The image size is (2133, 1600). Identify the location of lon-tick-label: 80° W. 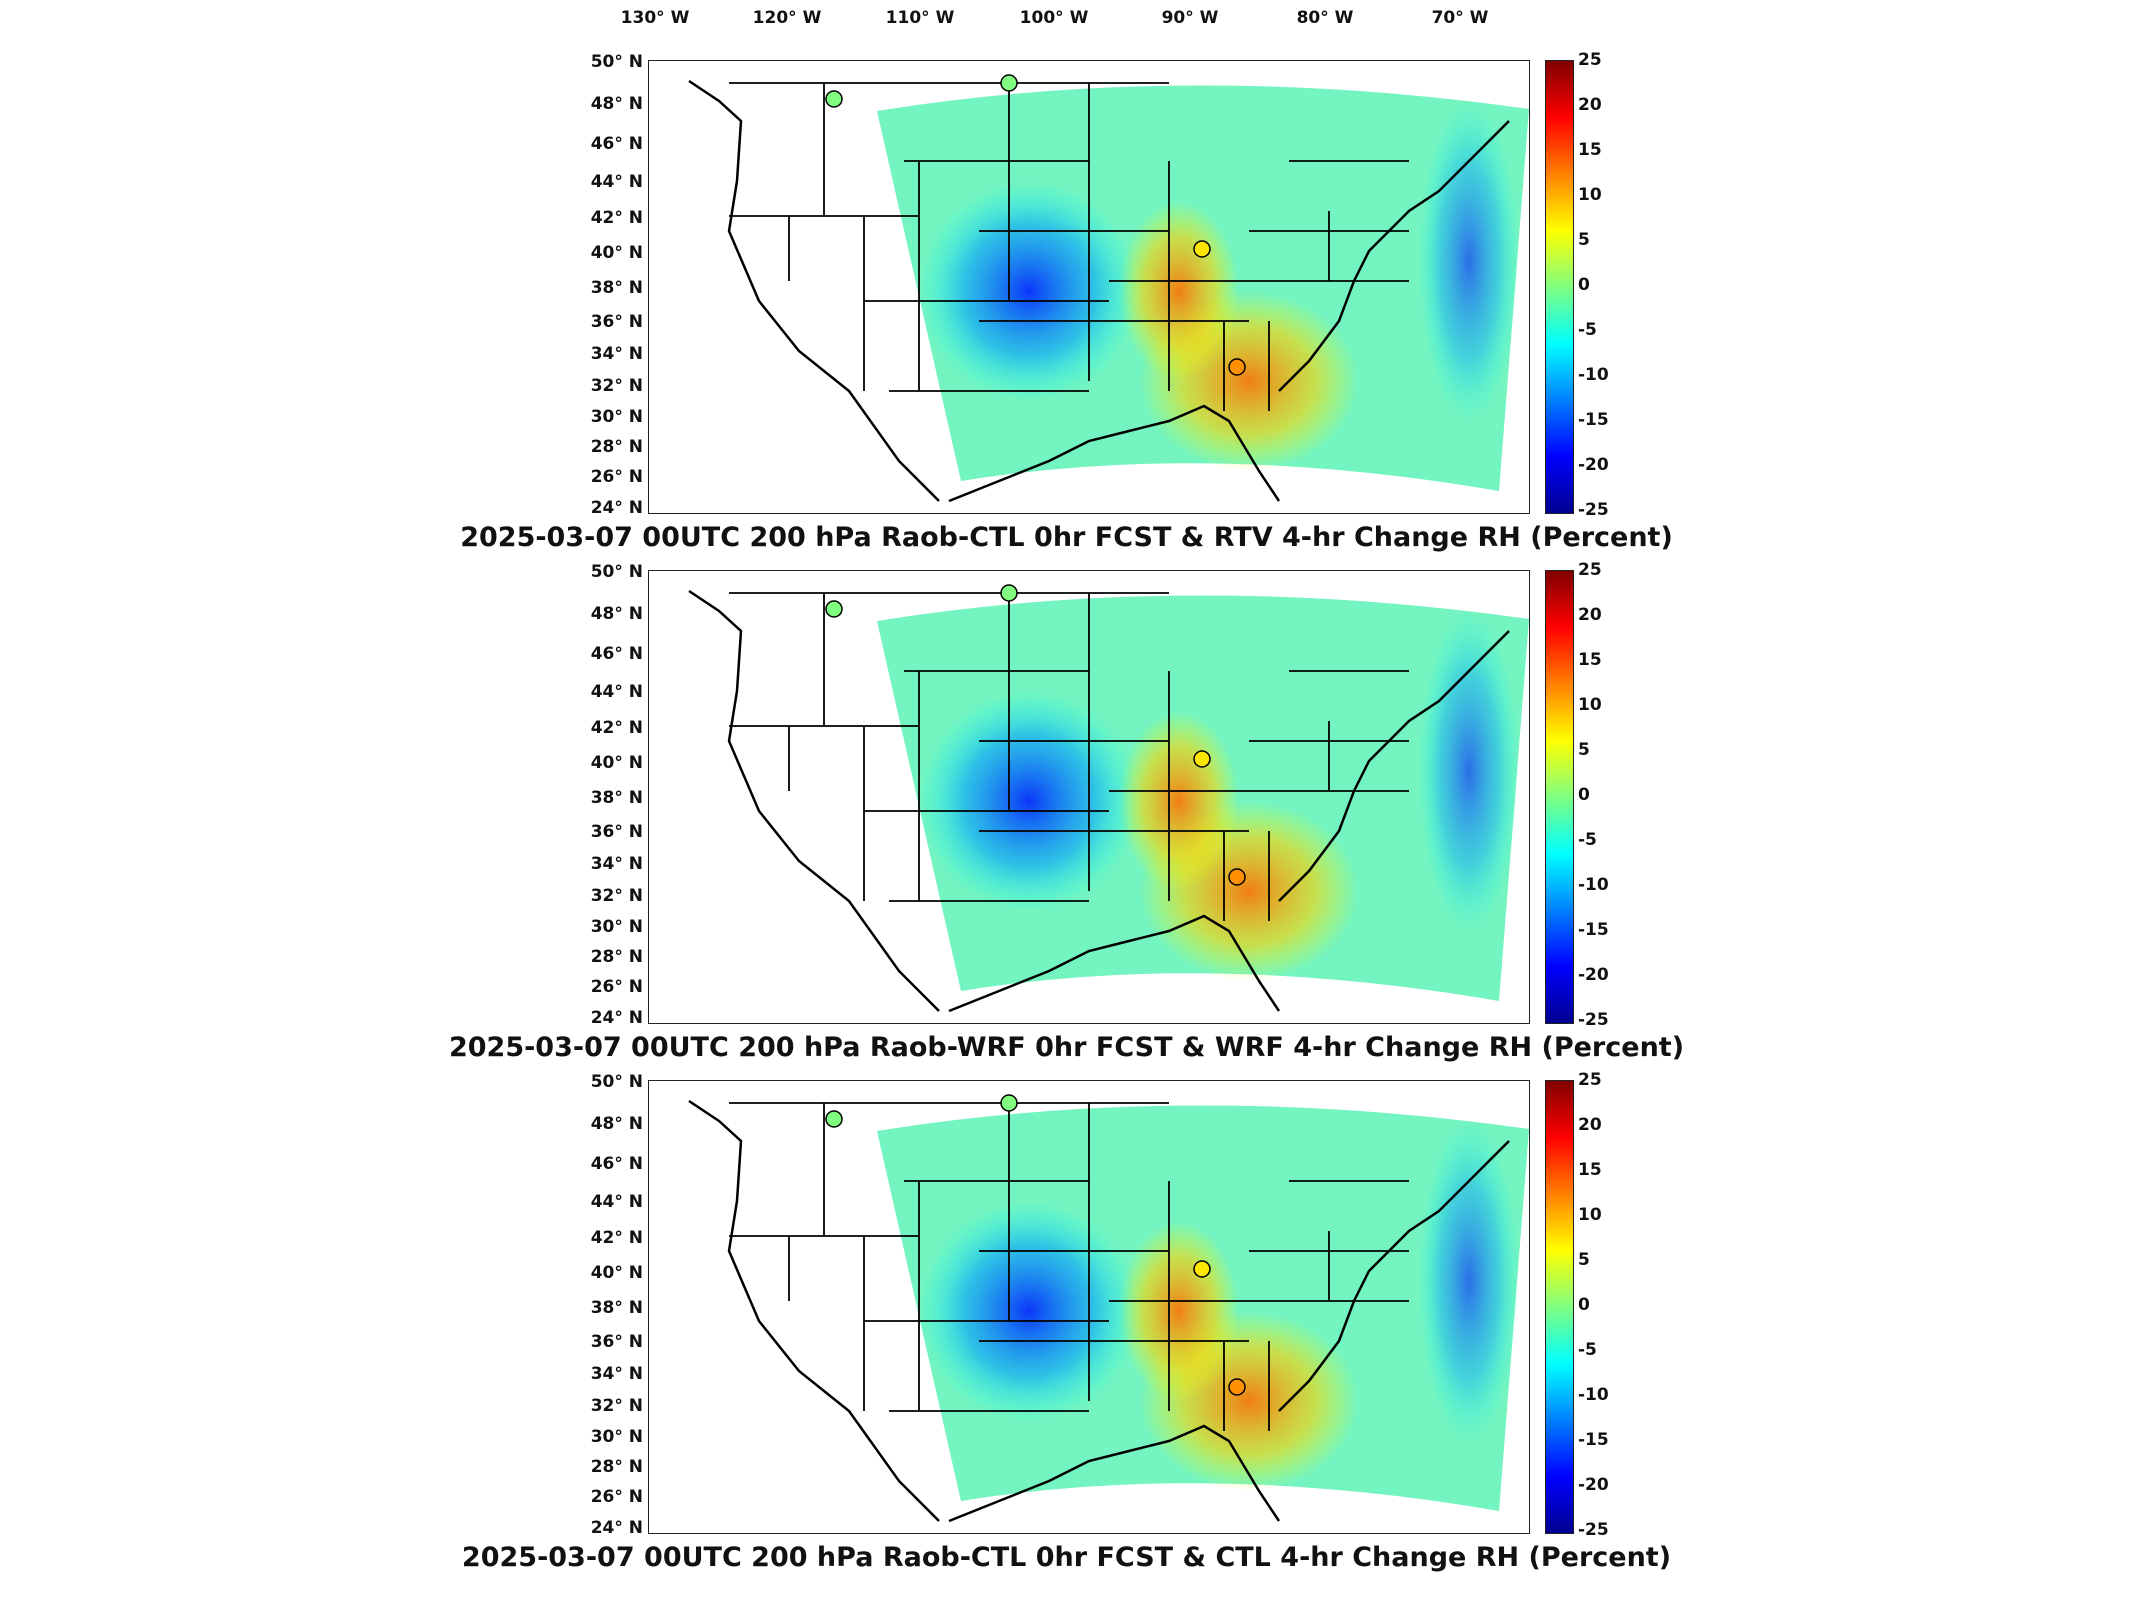
(1325, 18).